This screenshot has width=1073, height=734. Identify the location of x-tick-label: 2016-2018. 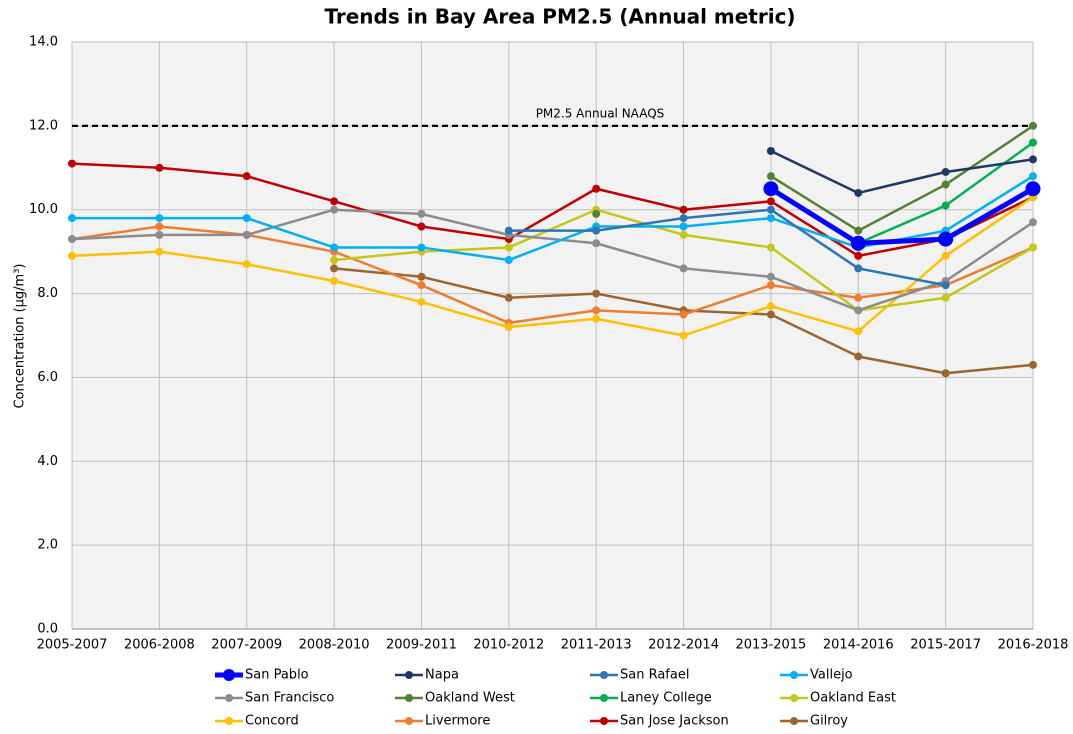
(1033, 645).